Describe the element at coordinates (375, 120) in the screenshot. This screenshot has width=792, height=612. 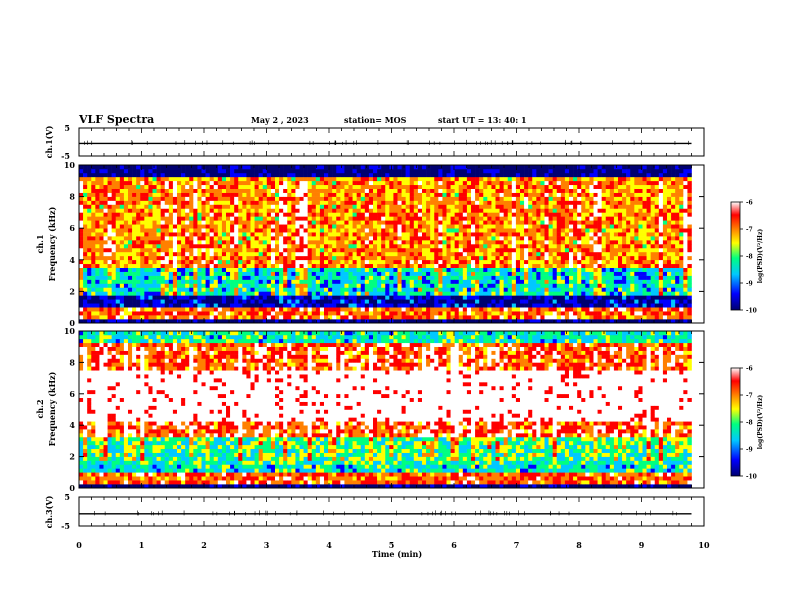
I see `station-label: station= MOS` at that location.